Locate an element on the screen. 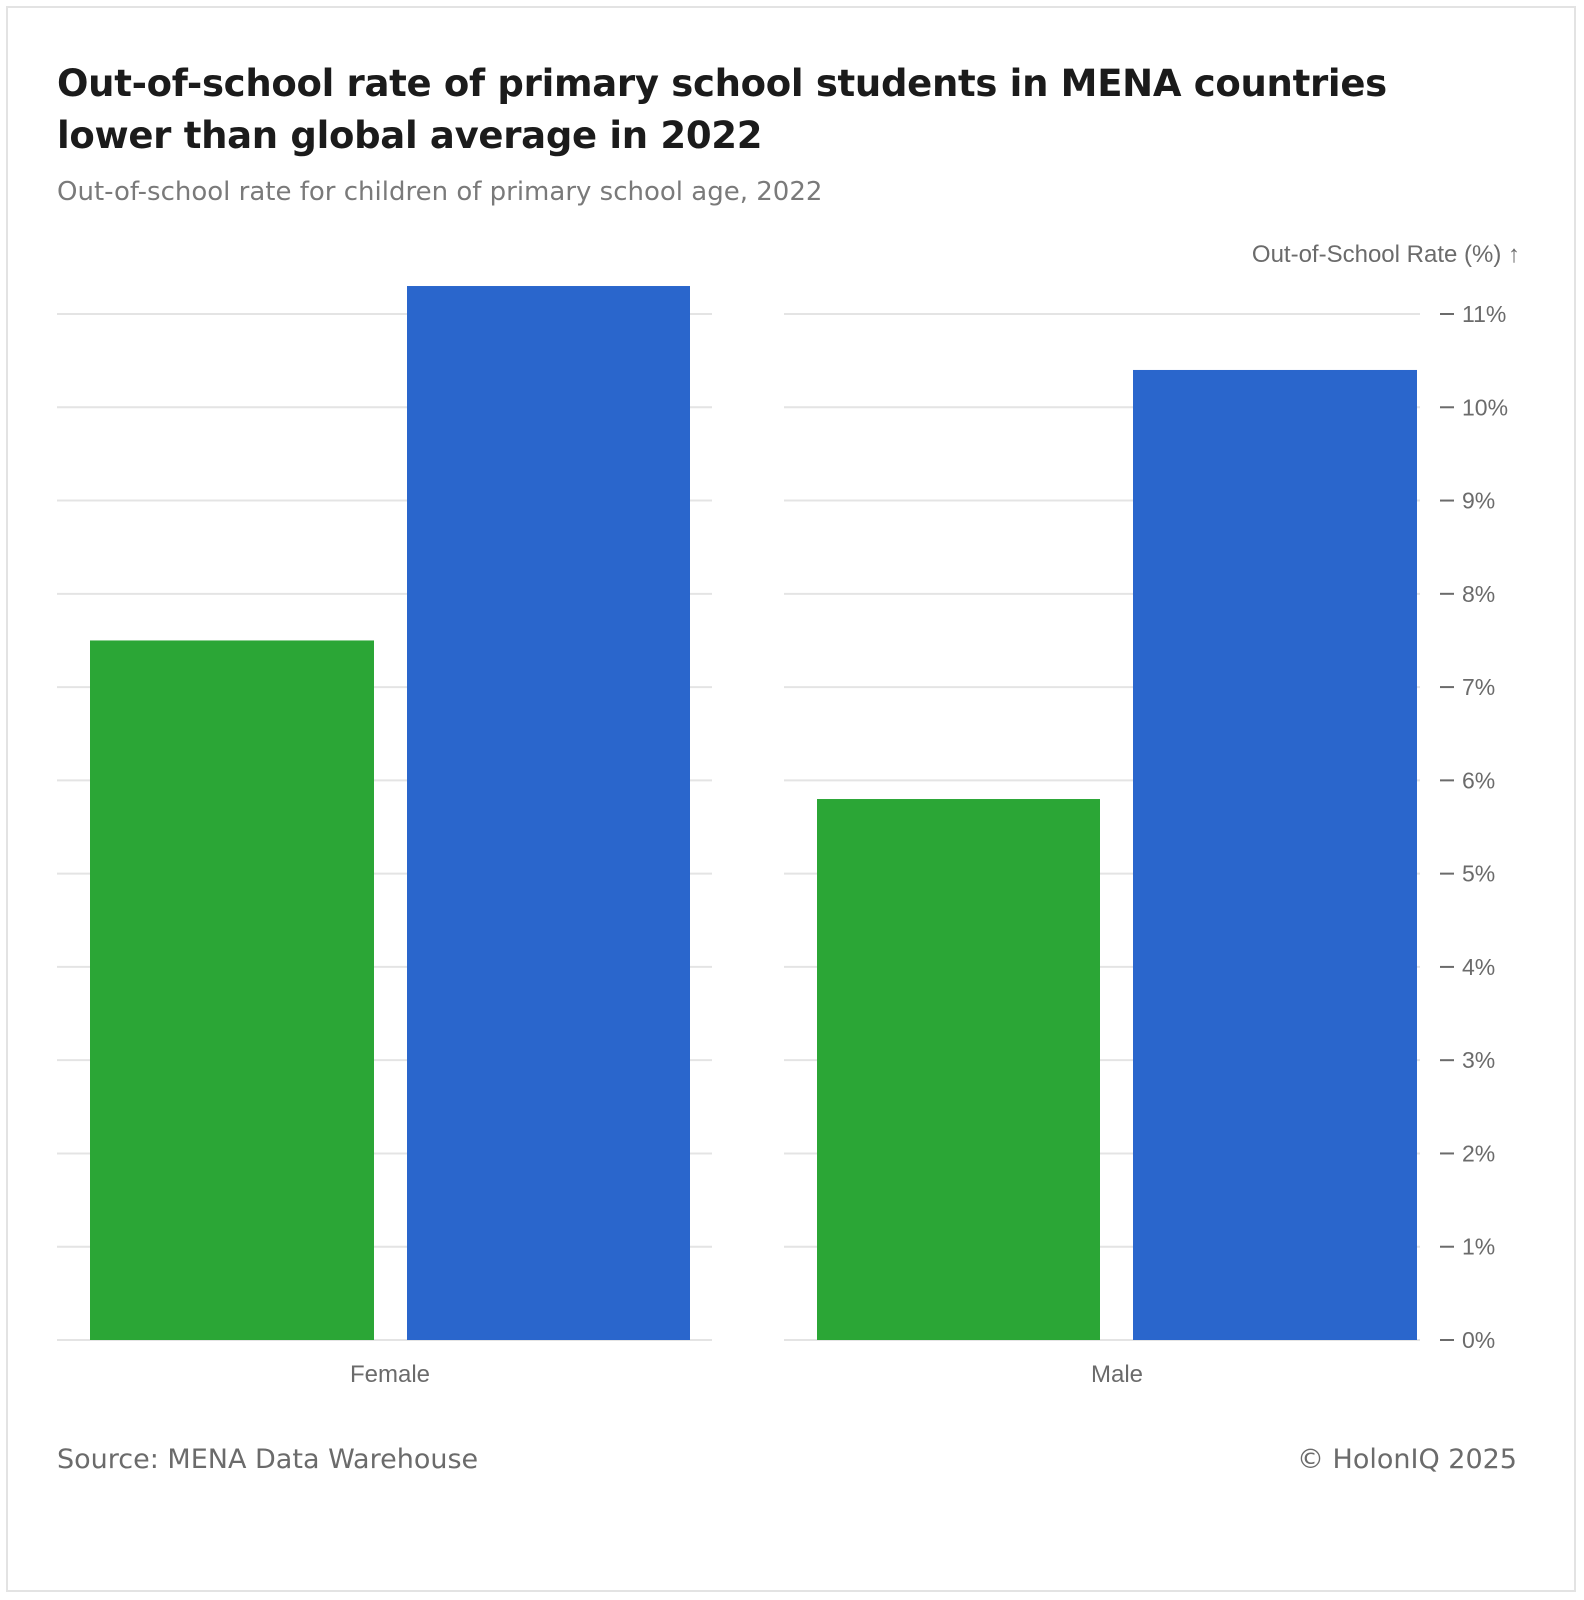 The image size is (1584, 1600). y-tick-label: 1% is located at coordinates (1478, 1247).